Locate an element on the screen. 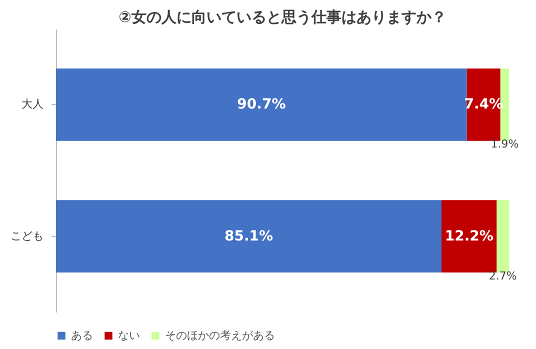  data-label: 12.2% is located at coordinates (469, 236).